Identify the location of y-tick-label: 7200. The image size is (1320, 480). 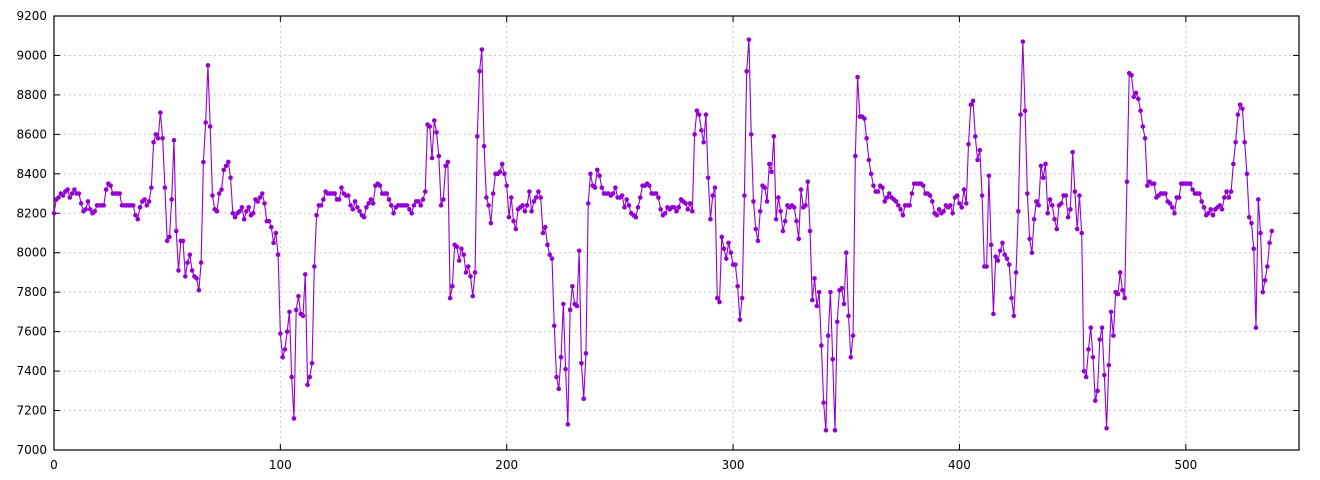
(31, 411).